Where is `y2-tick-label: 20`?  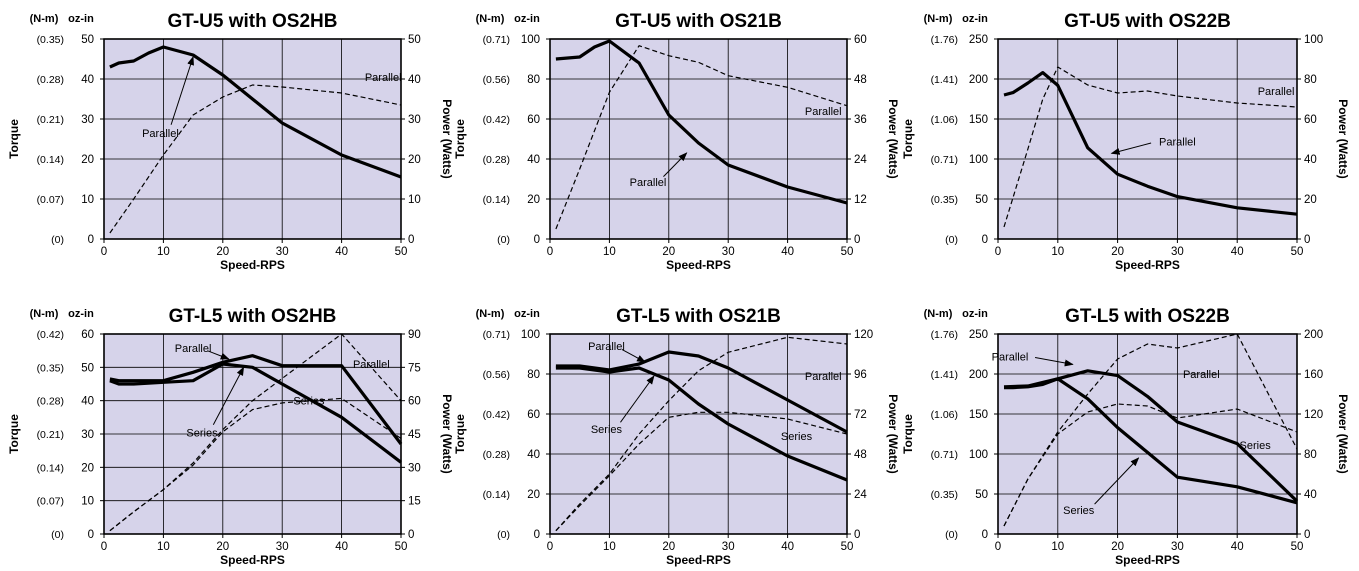
y2-tick-label: 20 is located at coordinates (414, 160).